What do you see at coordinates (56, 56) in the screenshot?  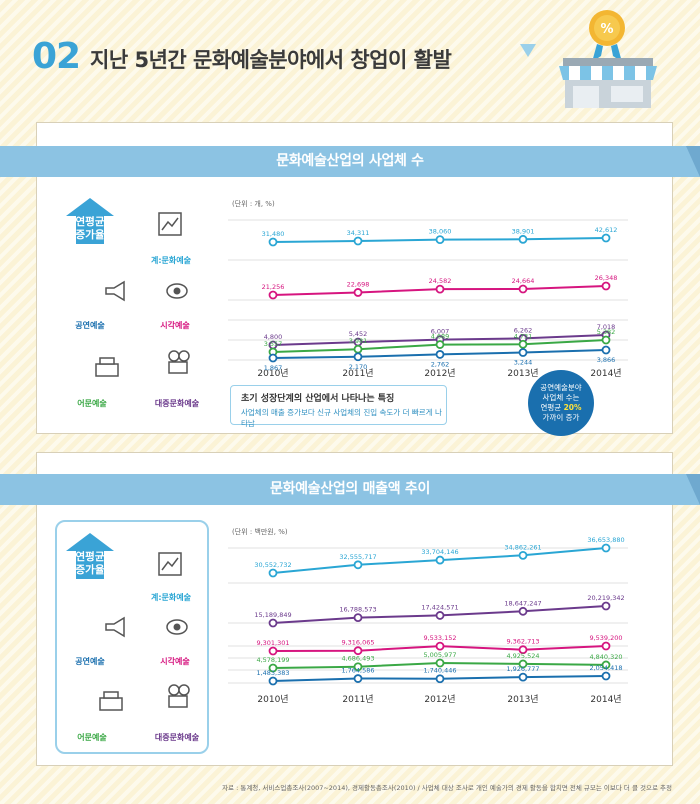 I see `section-number: 02` at bounding box center [56, 56].